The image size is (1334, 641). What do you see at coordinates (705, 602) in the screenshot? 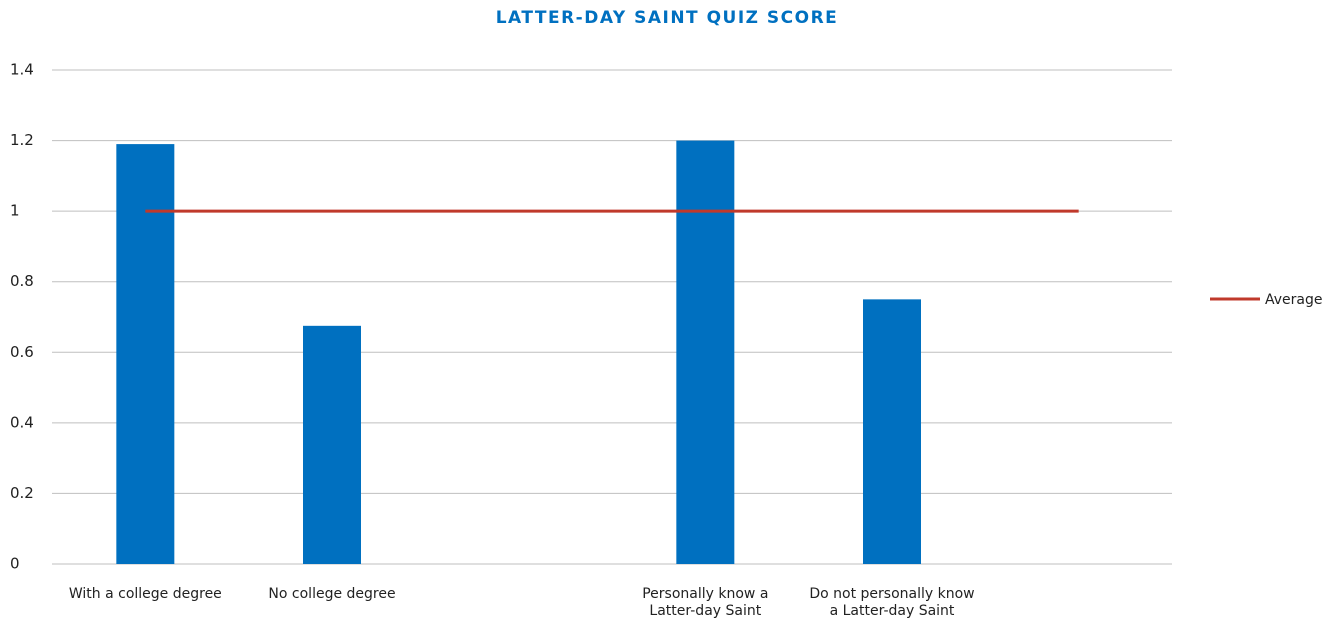
I see `x-tick-label: Personally know a Latter-day Saint` at bounding box center [705, 602].